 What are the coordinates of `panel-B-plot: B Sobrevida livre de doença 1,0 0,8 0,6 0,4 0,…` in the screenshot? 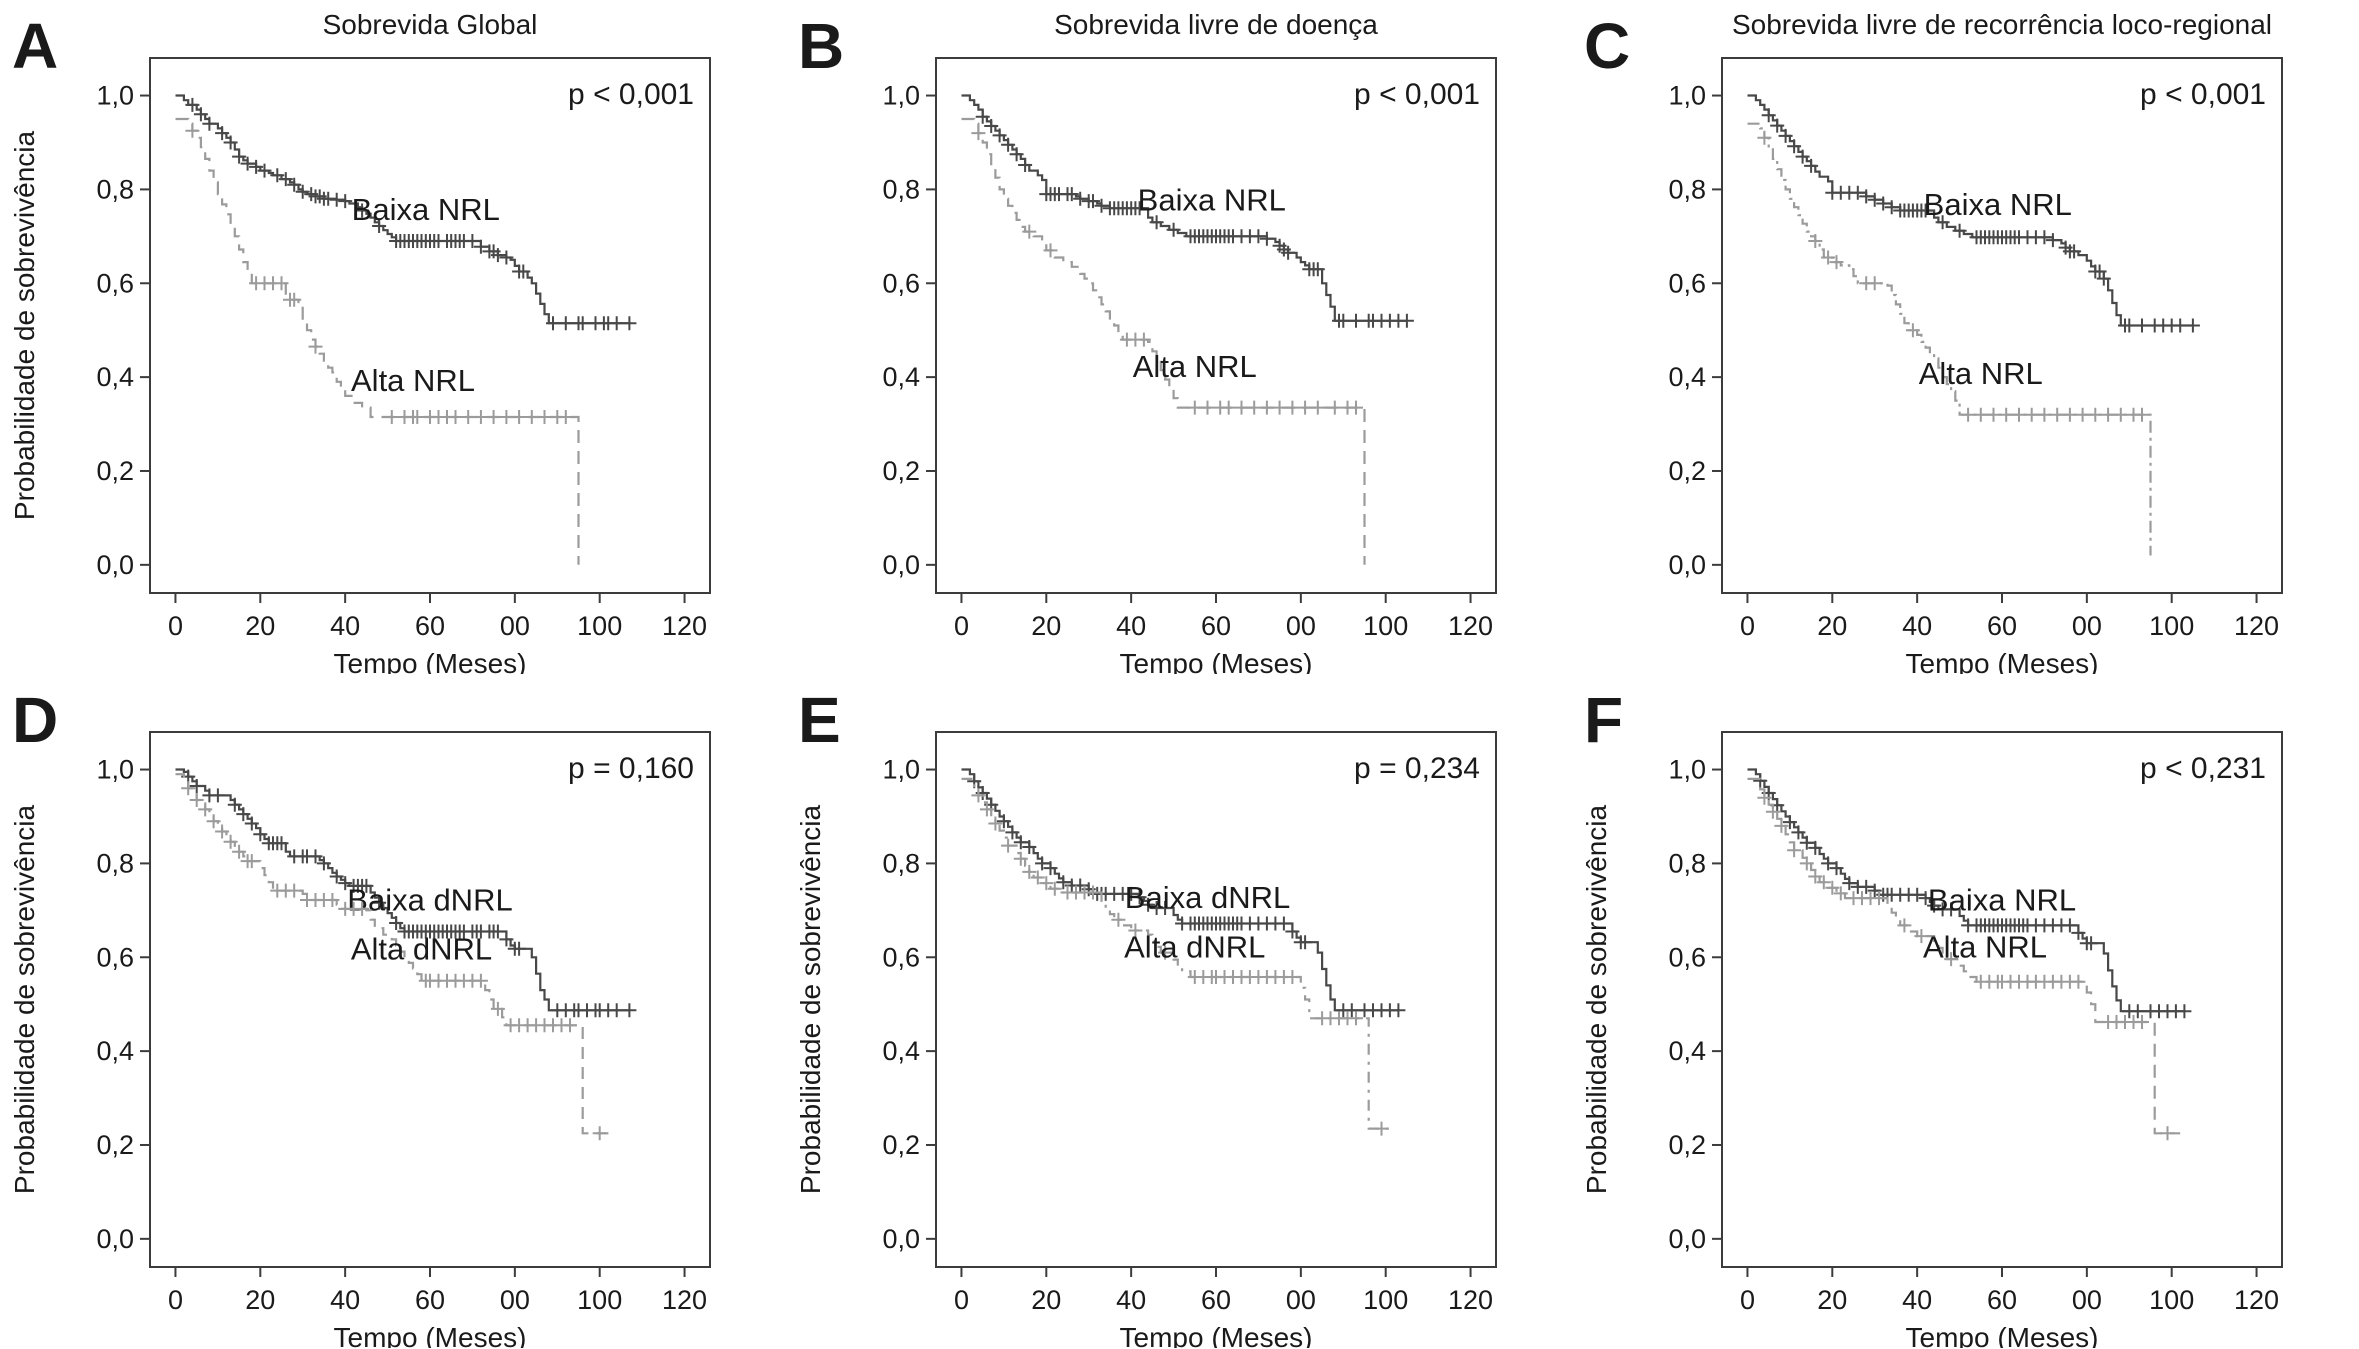 It's located at (1147, 344).